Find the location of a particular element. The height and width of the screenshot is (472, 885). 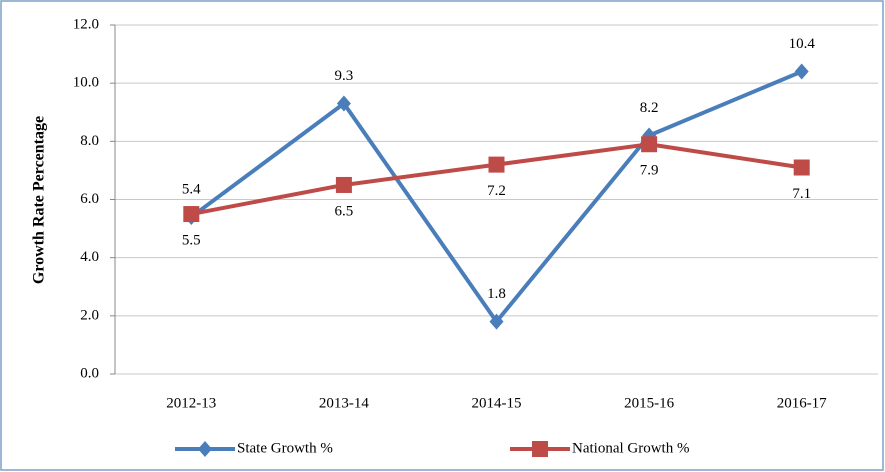

data-label: 7.1 is located at coordinates (801, 194).